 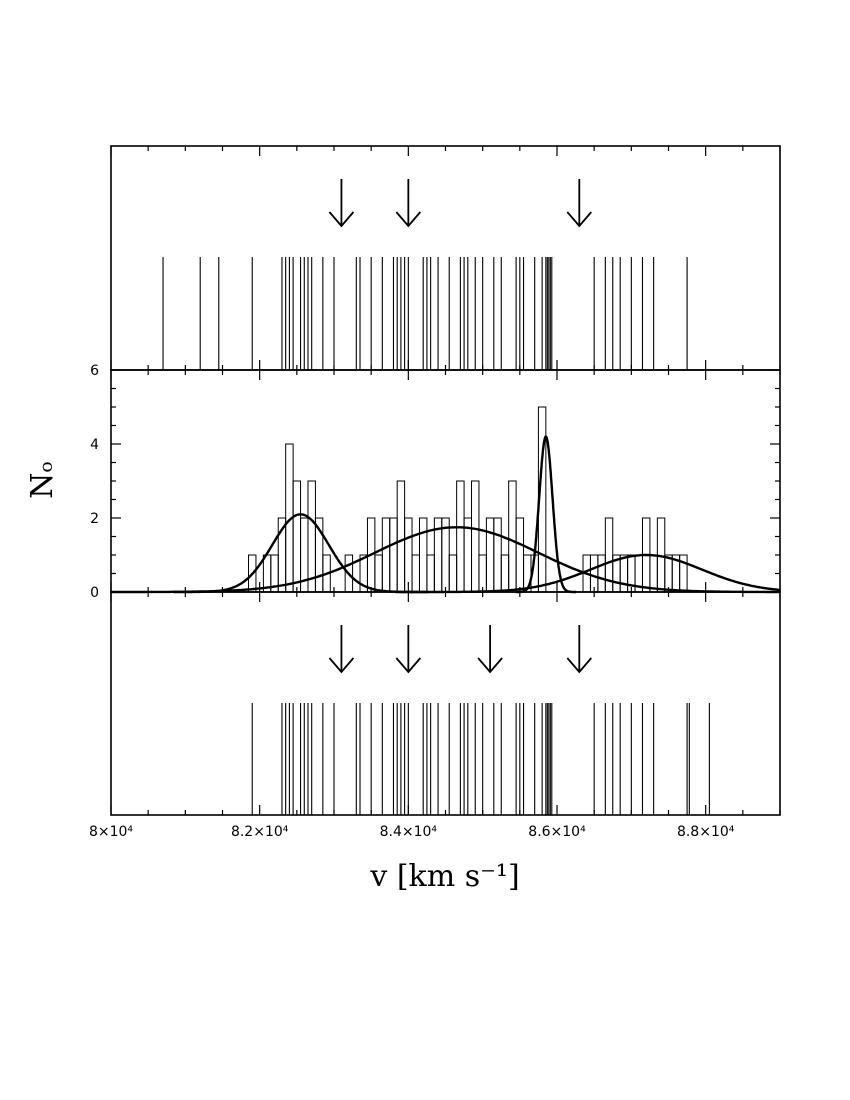 I want to click on x-tick-labels: 8×10⁴ 8.2×10⁴ 8.4×10⁴ 8.6×10⁴ 8.8×10⁴, so click(x=412, y=832).